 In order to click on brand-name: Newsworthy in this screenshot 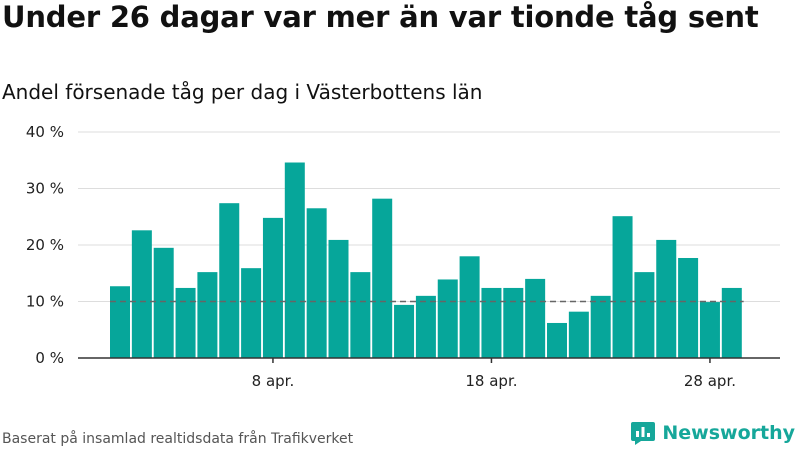, I will do `click(728, 433)`.